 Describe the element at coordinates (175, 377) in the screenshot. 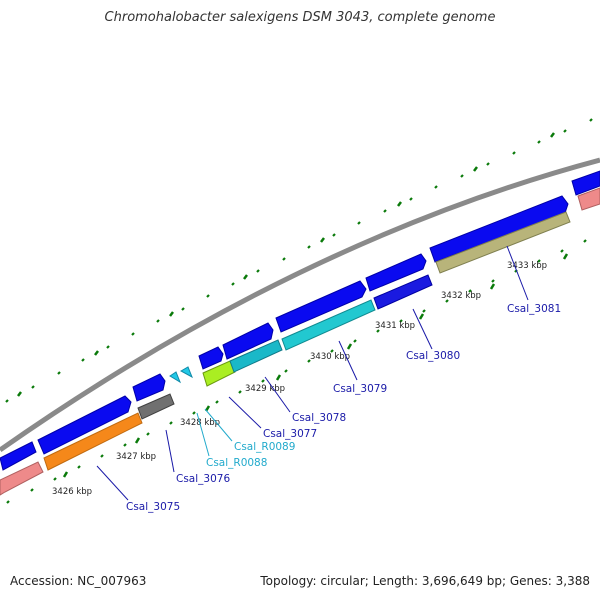

I see `rna-arrow-csal-r0088` at that location.